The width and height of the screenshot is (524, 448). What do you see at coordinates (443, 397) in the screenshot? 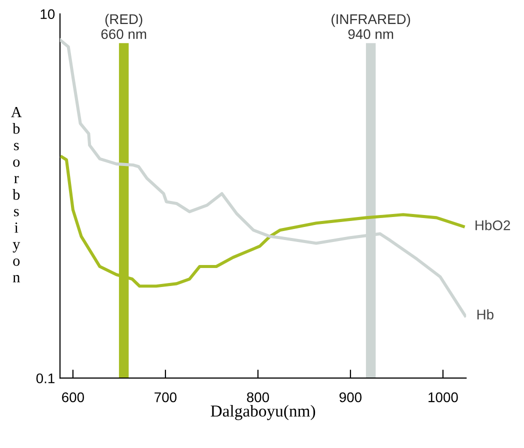
I see `x-tick-label: 1000` at bounding box center [443, 397].